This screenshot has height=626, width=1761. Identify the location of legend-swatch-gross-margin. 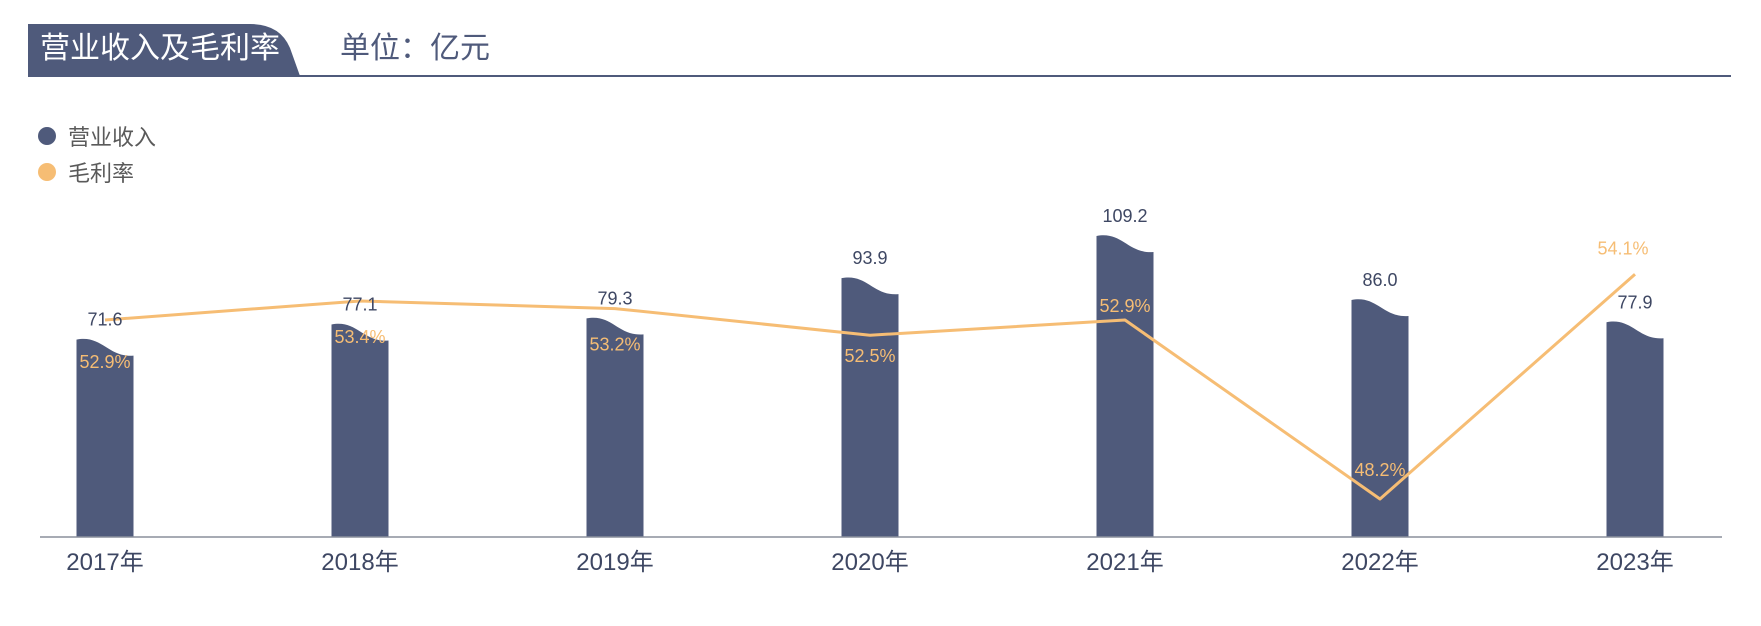
(47, 172).